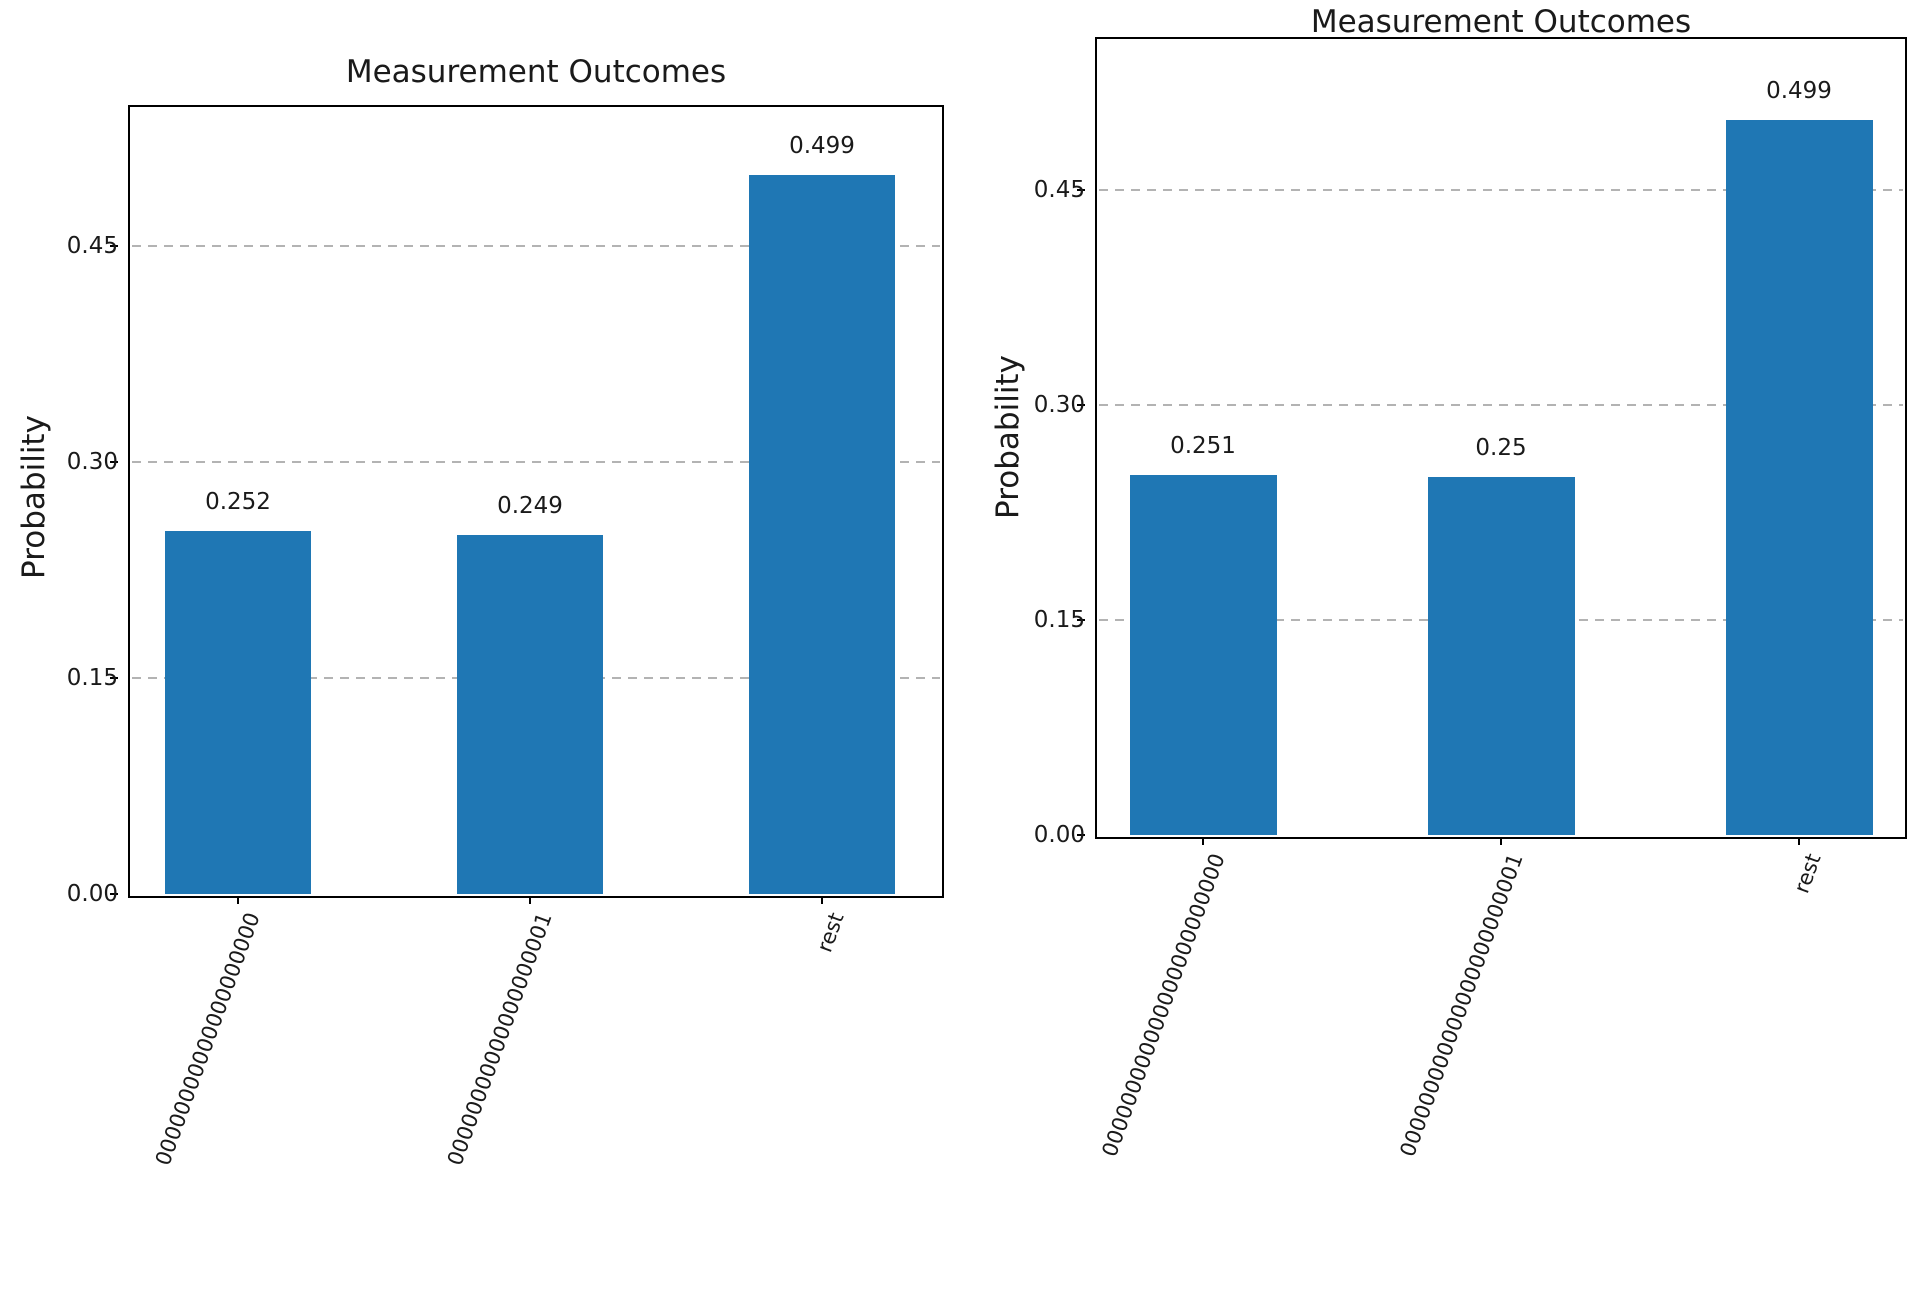 Image resolution: width=1913 pixels, height=1293 pixels. Describe the element at coordinates (499, 1039) in the screenshot. I see `x-tick-label: 00000000000000000001` at that location.